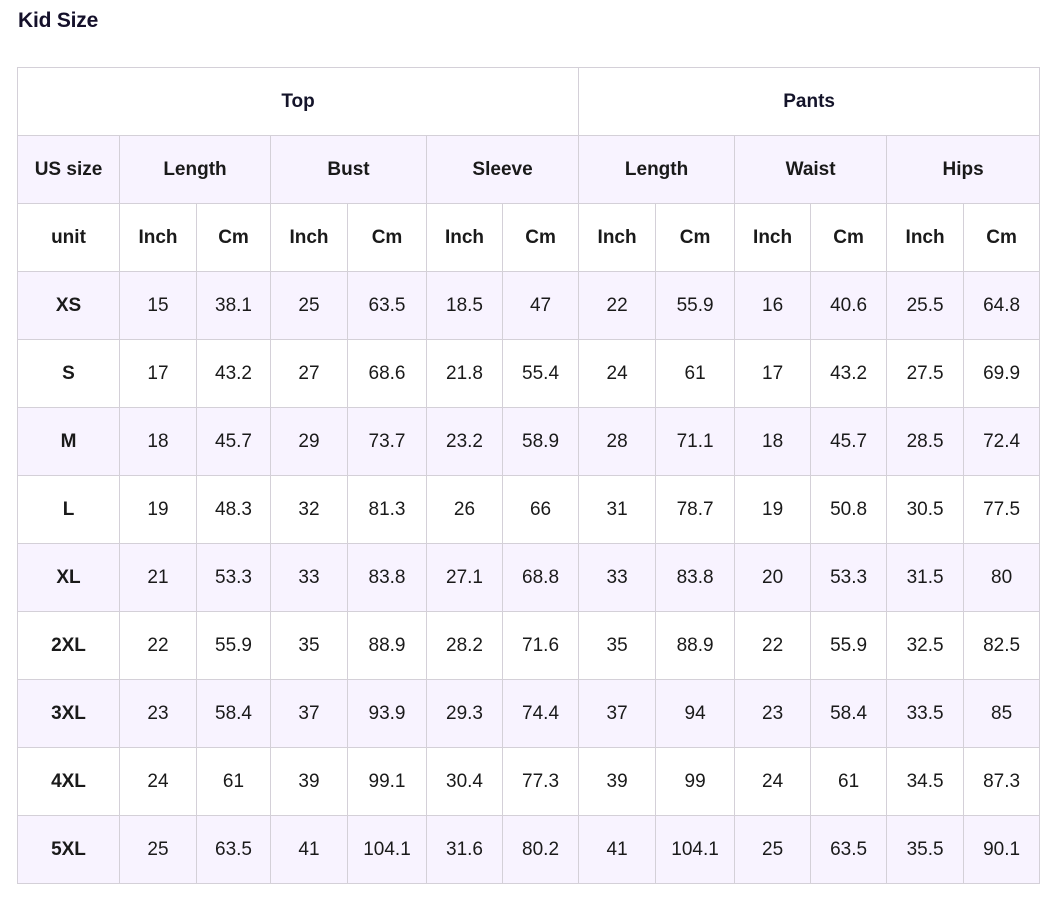 Image resolution: width=1053 pixels, height=904 pixels. Describe the element at coordinates (963, 169) in the screenshot. I see `column-header-hips: Hips` at that location.